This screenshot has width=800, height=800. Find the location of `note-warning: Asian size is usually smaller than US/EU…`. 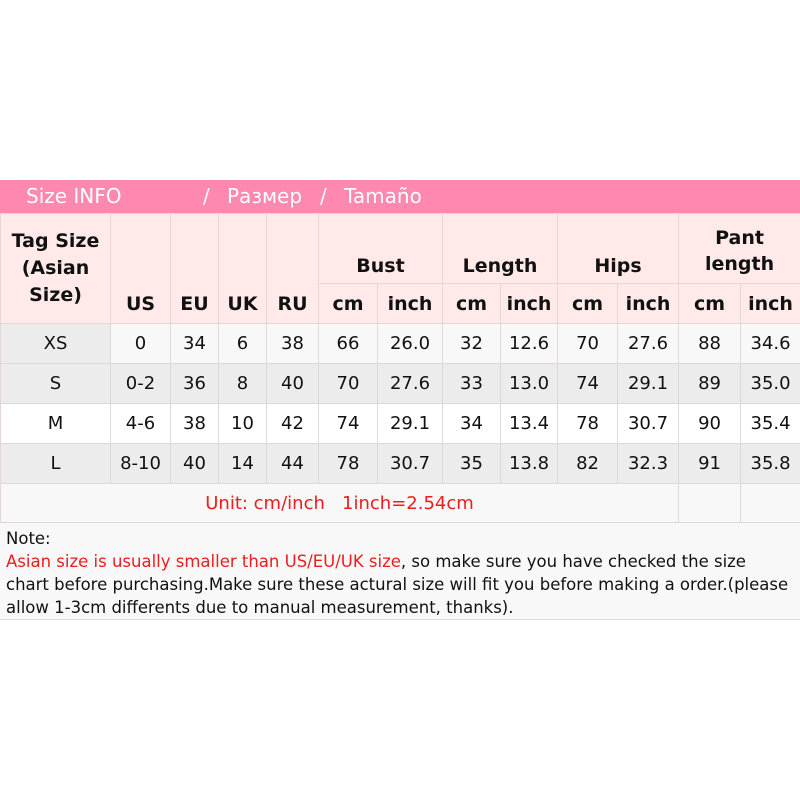

note-warning: Asian size is usually smaller than US/EU… is located at coordinates (203, 561).